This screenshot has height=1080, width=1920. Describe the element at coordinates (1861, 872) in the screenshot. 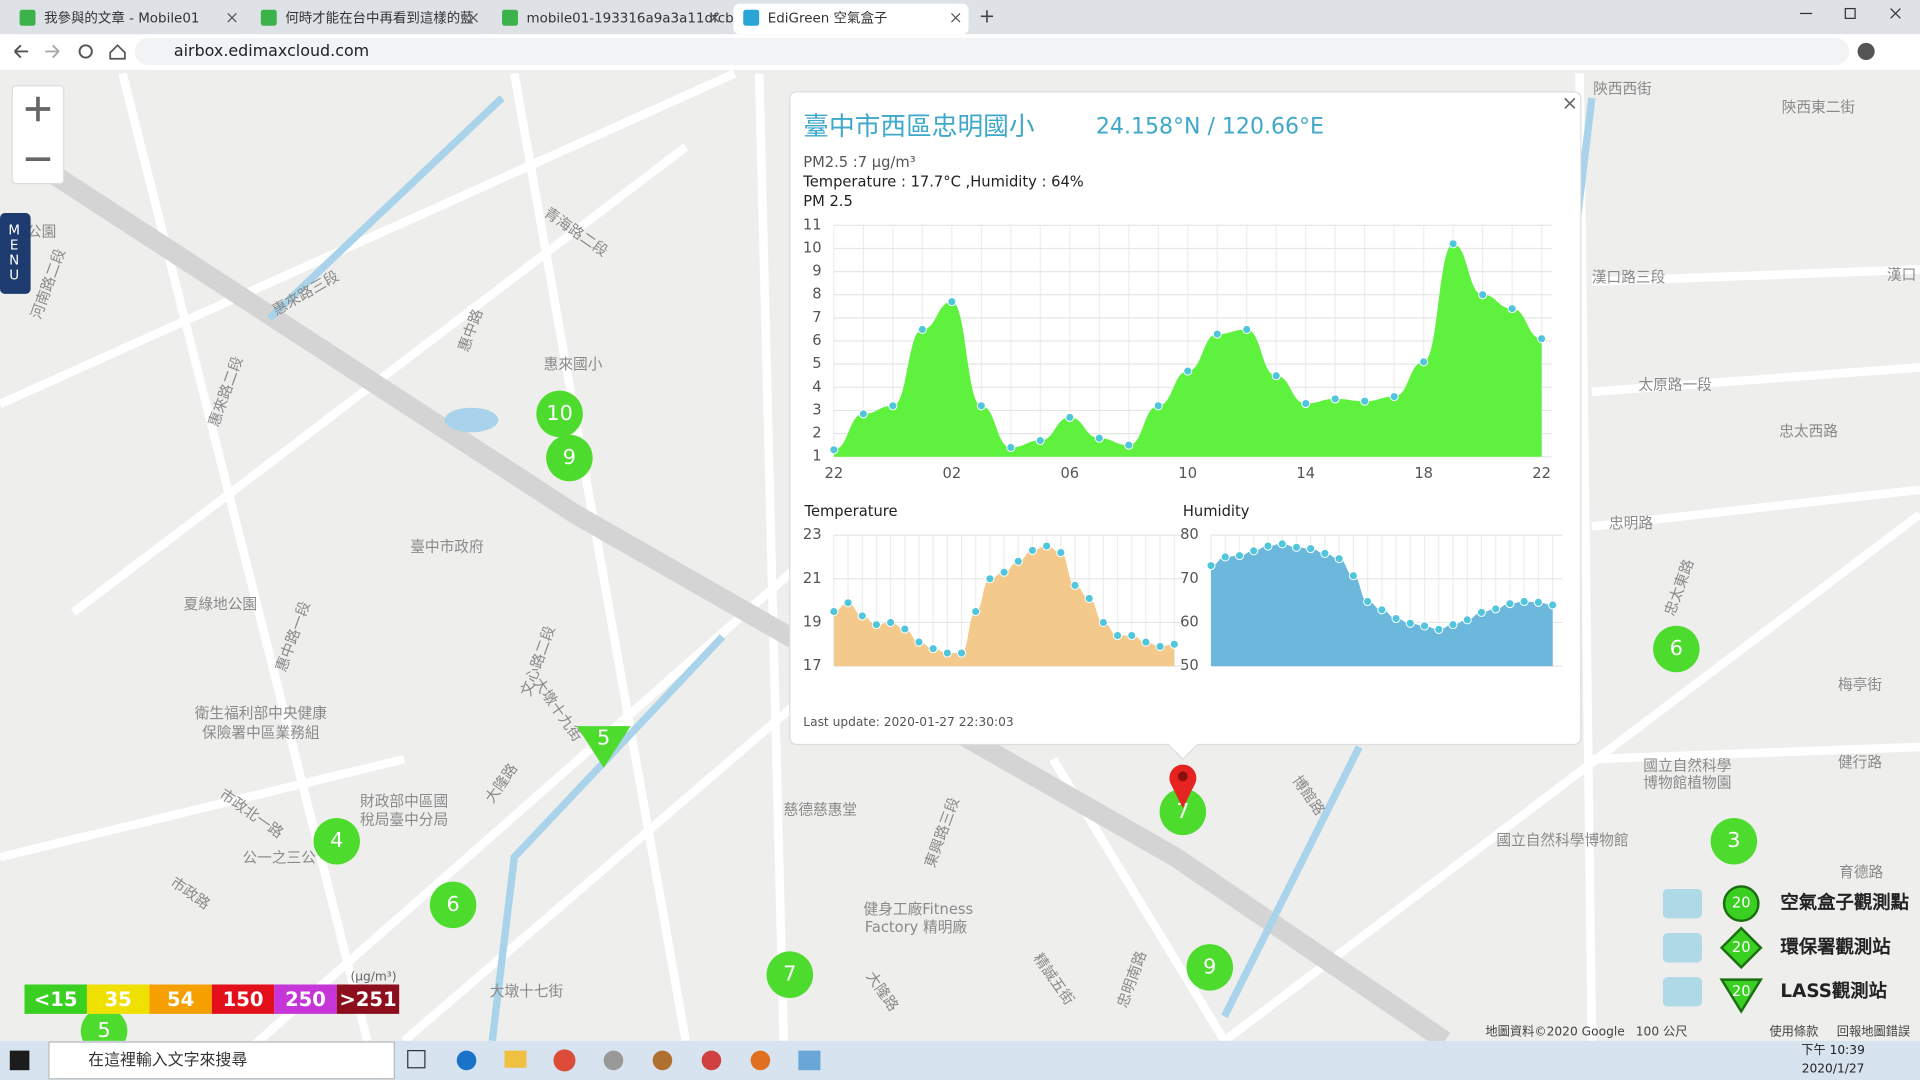

I see `map-label: 育德路` at that location.